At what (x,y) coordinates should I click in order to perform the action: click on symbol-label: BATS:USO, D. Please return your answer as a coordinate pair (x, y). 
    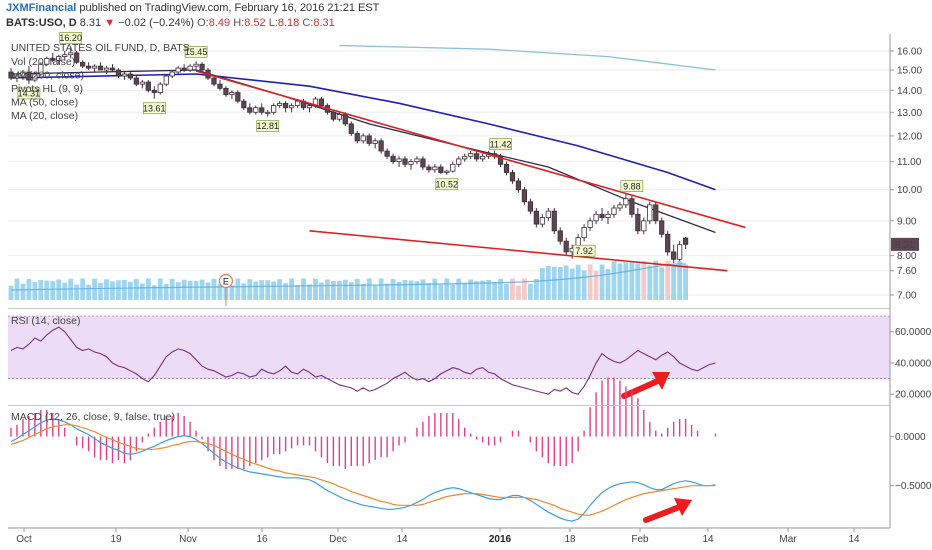
    Looking at the image, I should click on (41, 23).